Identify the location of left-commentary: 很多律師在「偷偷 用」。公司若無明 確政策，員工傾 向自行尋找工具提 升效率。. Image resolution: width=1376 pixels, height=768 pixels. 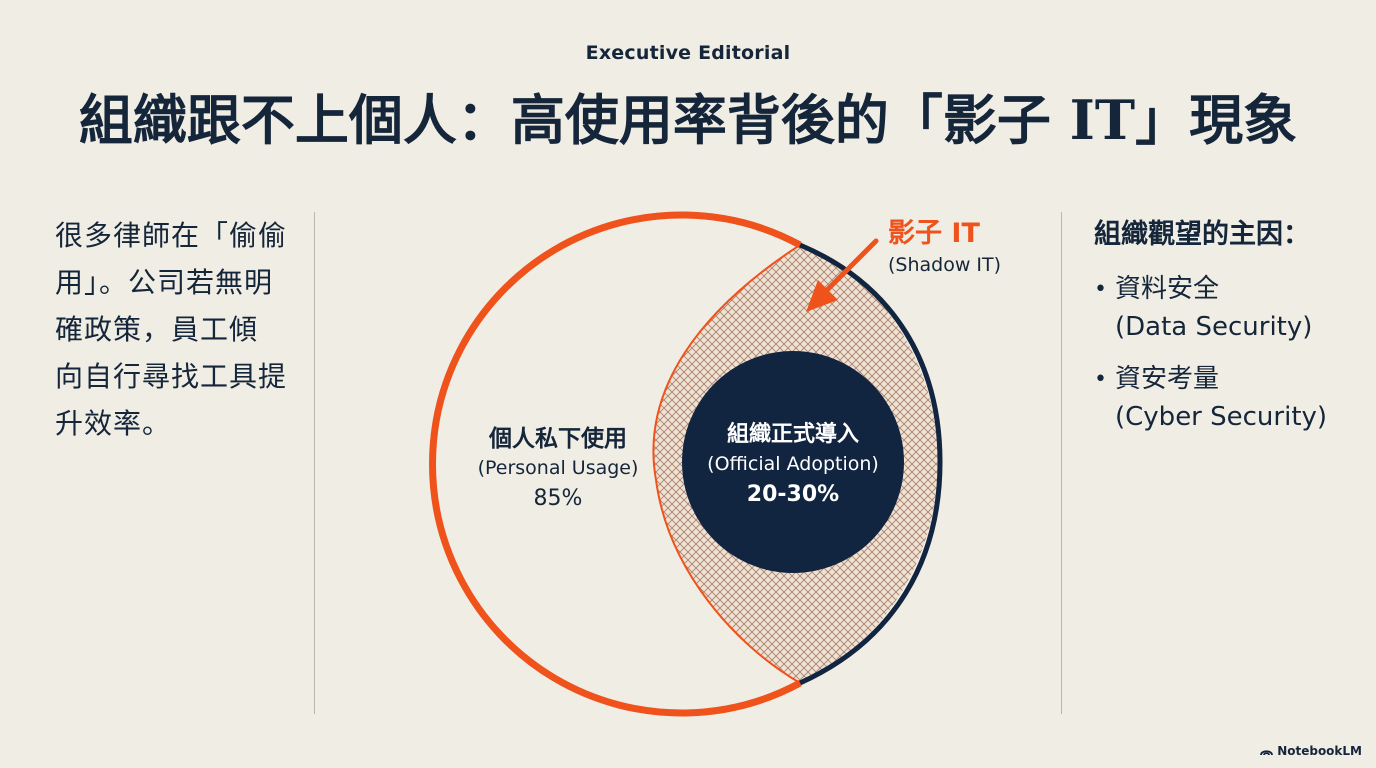
(172, 329).